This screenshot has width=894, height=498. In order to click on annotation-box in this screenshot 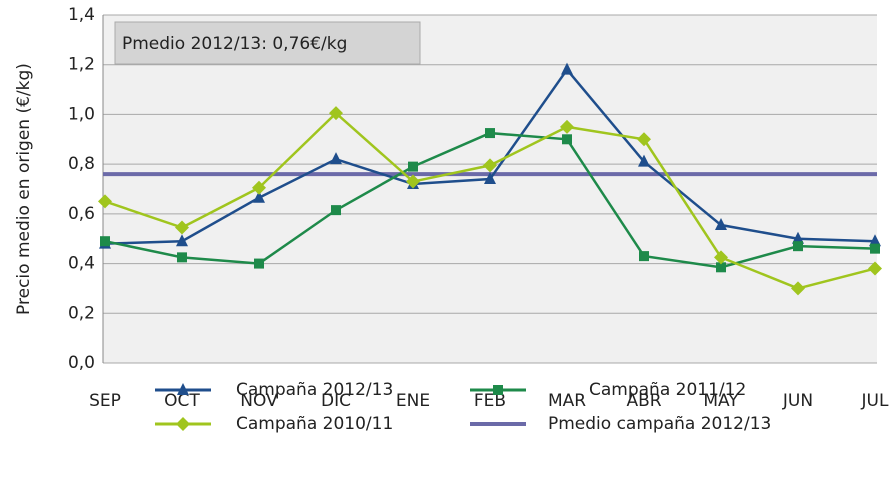, I will do `click(267, 43)`.